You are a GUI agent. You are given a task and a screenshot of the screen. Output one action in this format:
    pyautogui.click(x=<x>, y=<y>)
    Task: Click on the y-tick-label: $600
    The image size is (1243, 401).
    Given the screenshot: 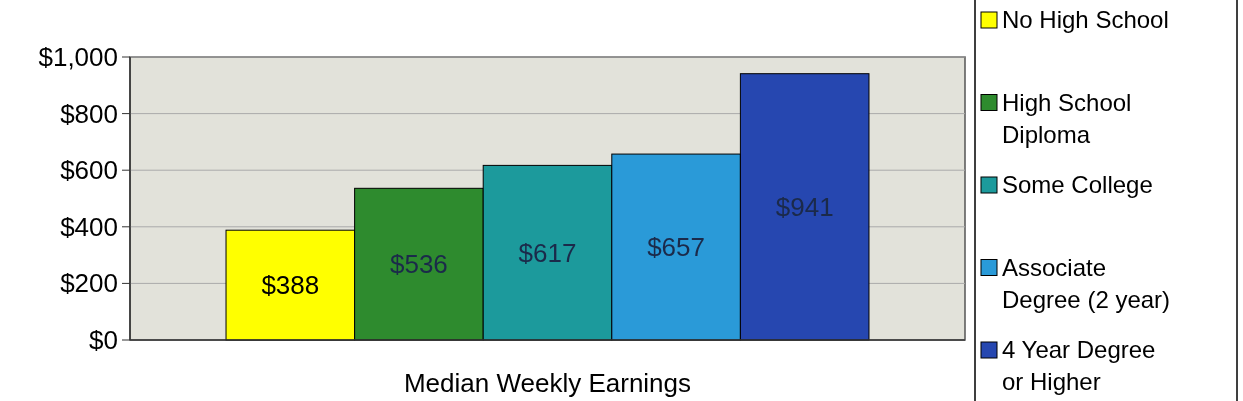 What is the action you would take?
    pyautogui.click(x=89, y=170)
    